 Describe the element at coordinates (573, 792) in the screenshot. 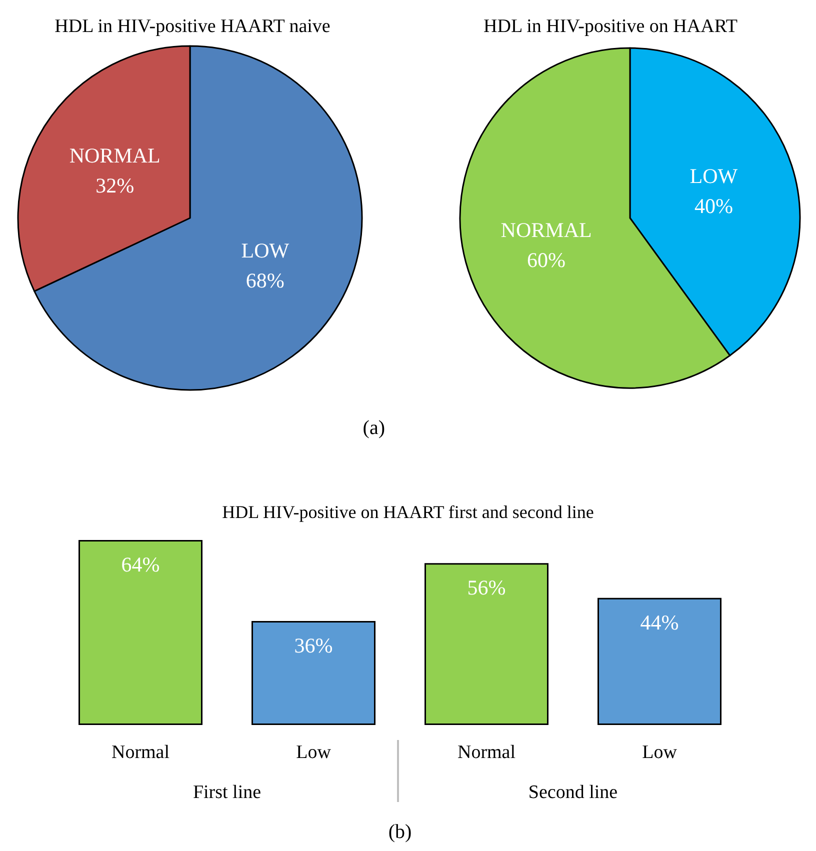

I see `text: Second line` at that location.